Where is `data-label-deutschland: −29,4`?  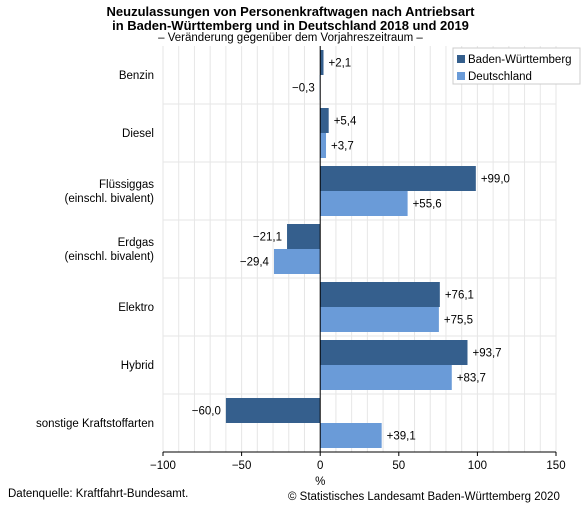
data-label-deutschland: −29,4 is located at coordinates (255, 263).